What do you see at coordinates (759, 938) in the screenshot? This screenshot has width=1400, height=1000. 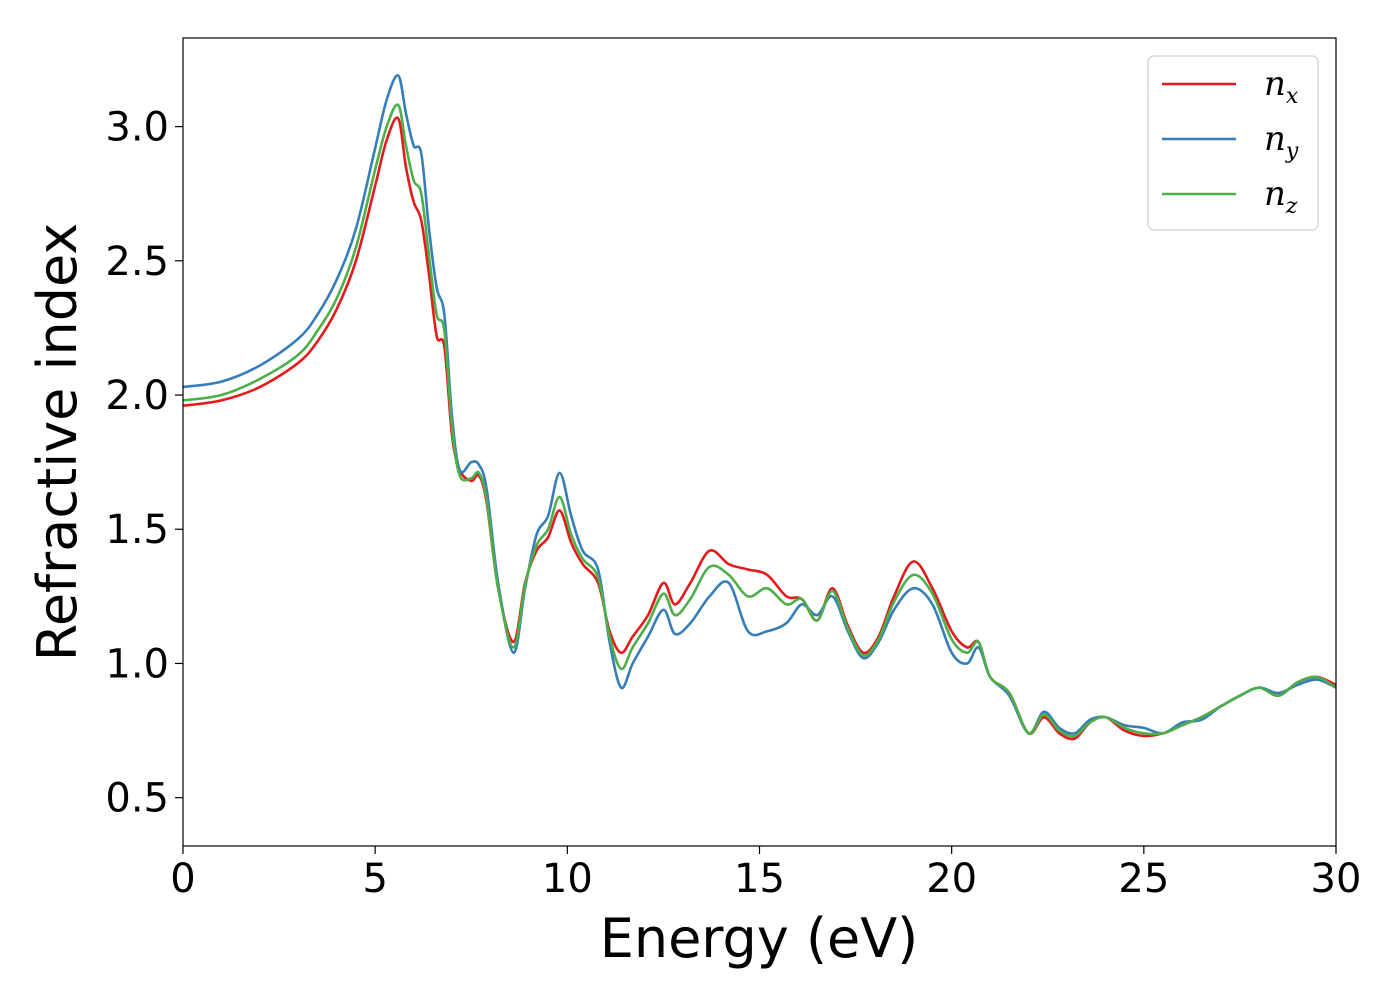 I see `x-axis-label: Energy (eV)` at bounding box center [759, 938].